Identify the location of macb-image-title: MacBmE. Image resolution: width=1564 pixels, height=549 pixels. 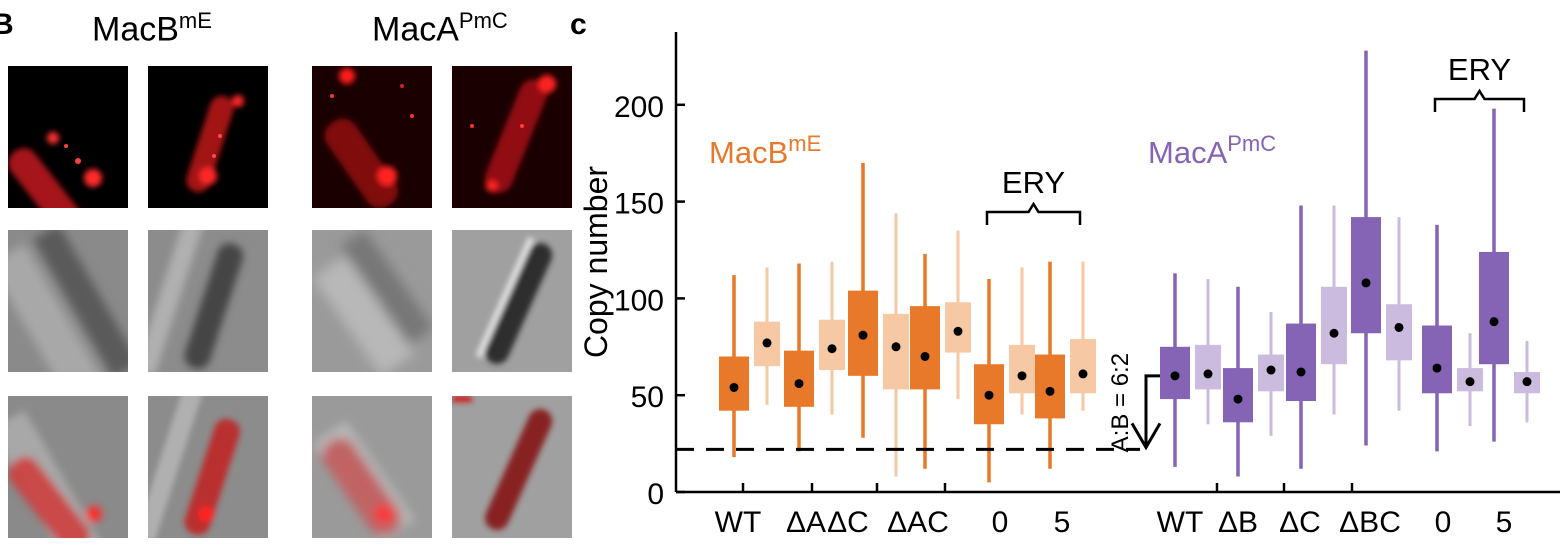
(152, 28).